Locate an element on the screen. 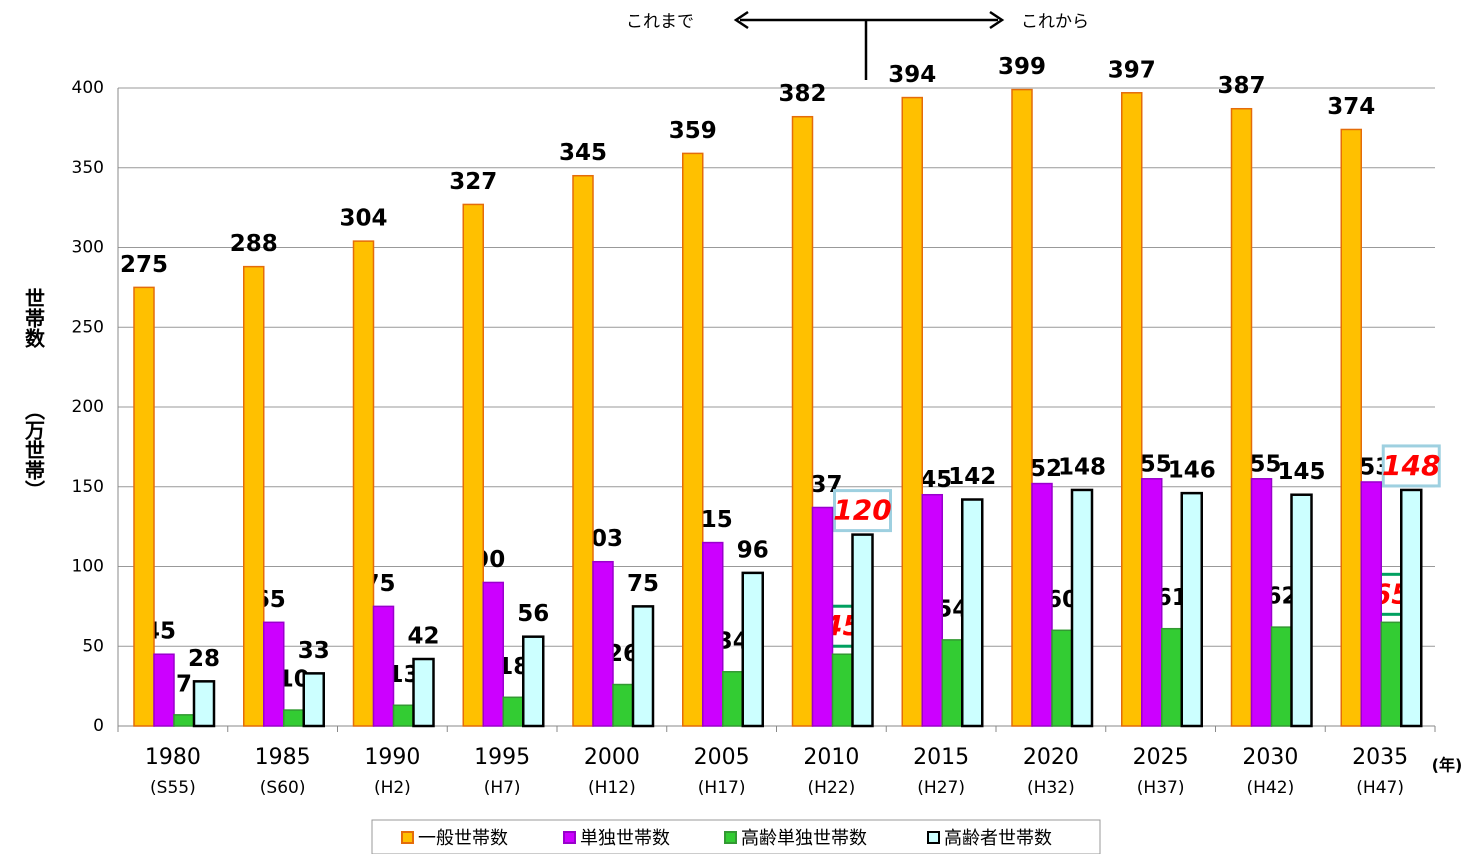  data-label: 75 is located at coordinates (643, 584).